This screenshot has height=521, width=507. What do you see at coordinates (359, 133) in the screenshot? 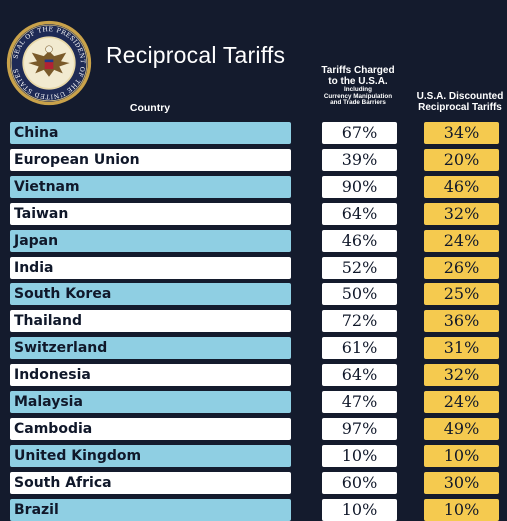
I see `charged-tariff-cell: 67%` at bounding box center [359, 133].